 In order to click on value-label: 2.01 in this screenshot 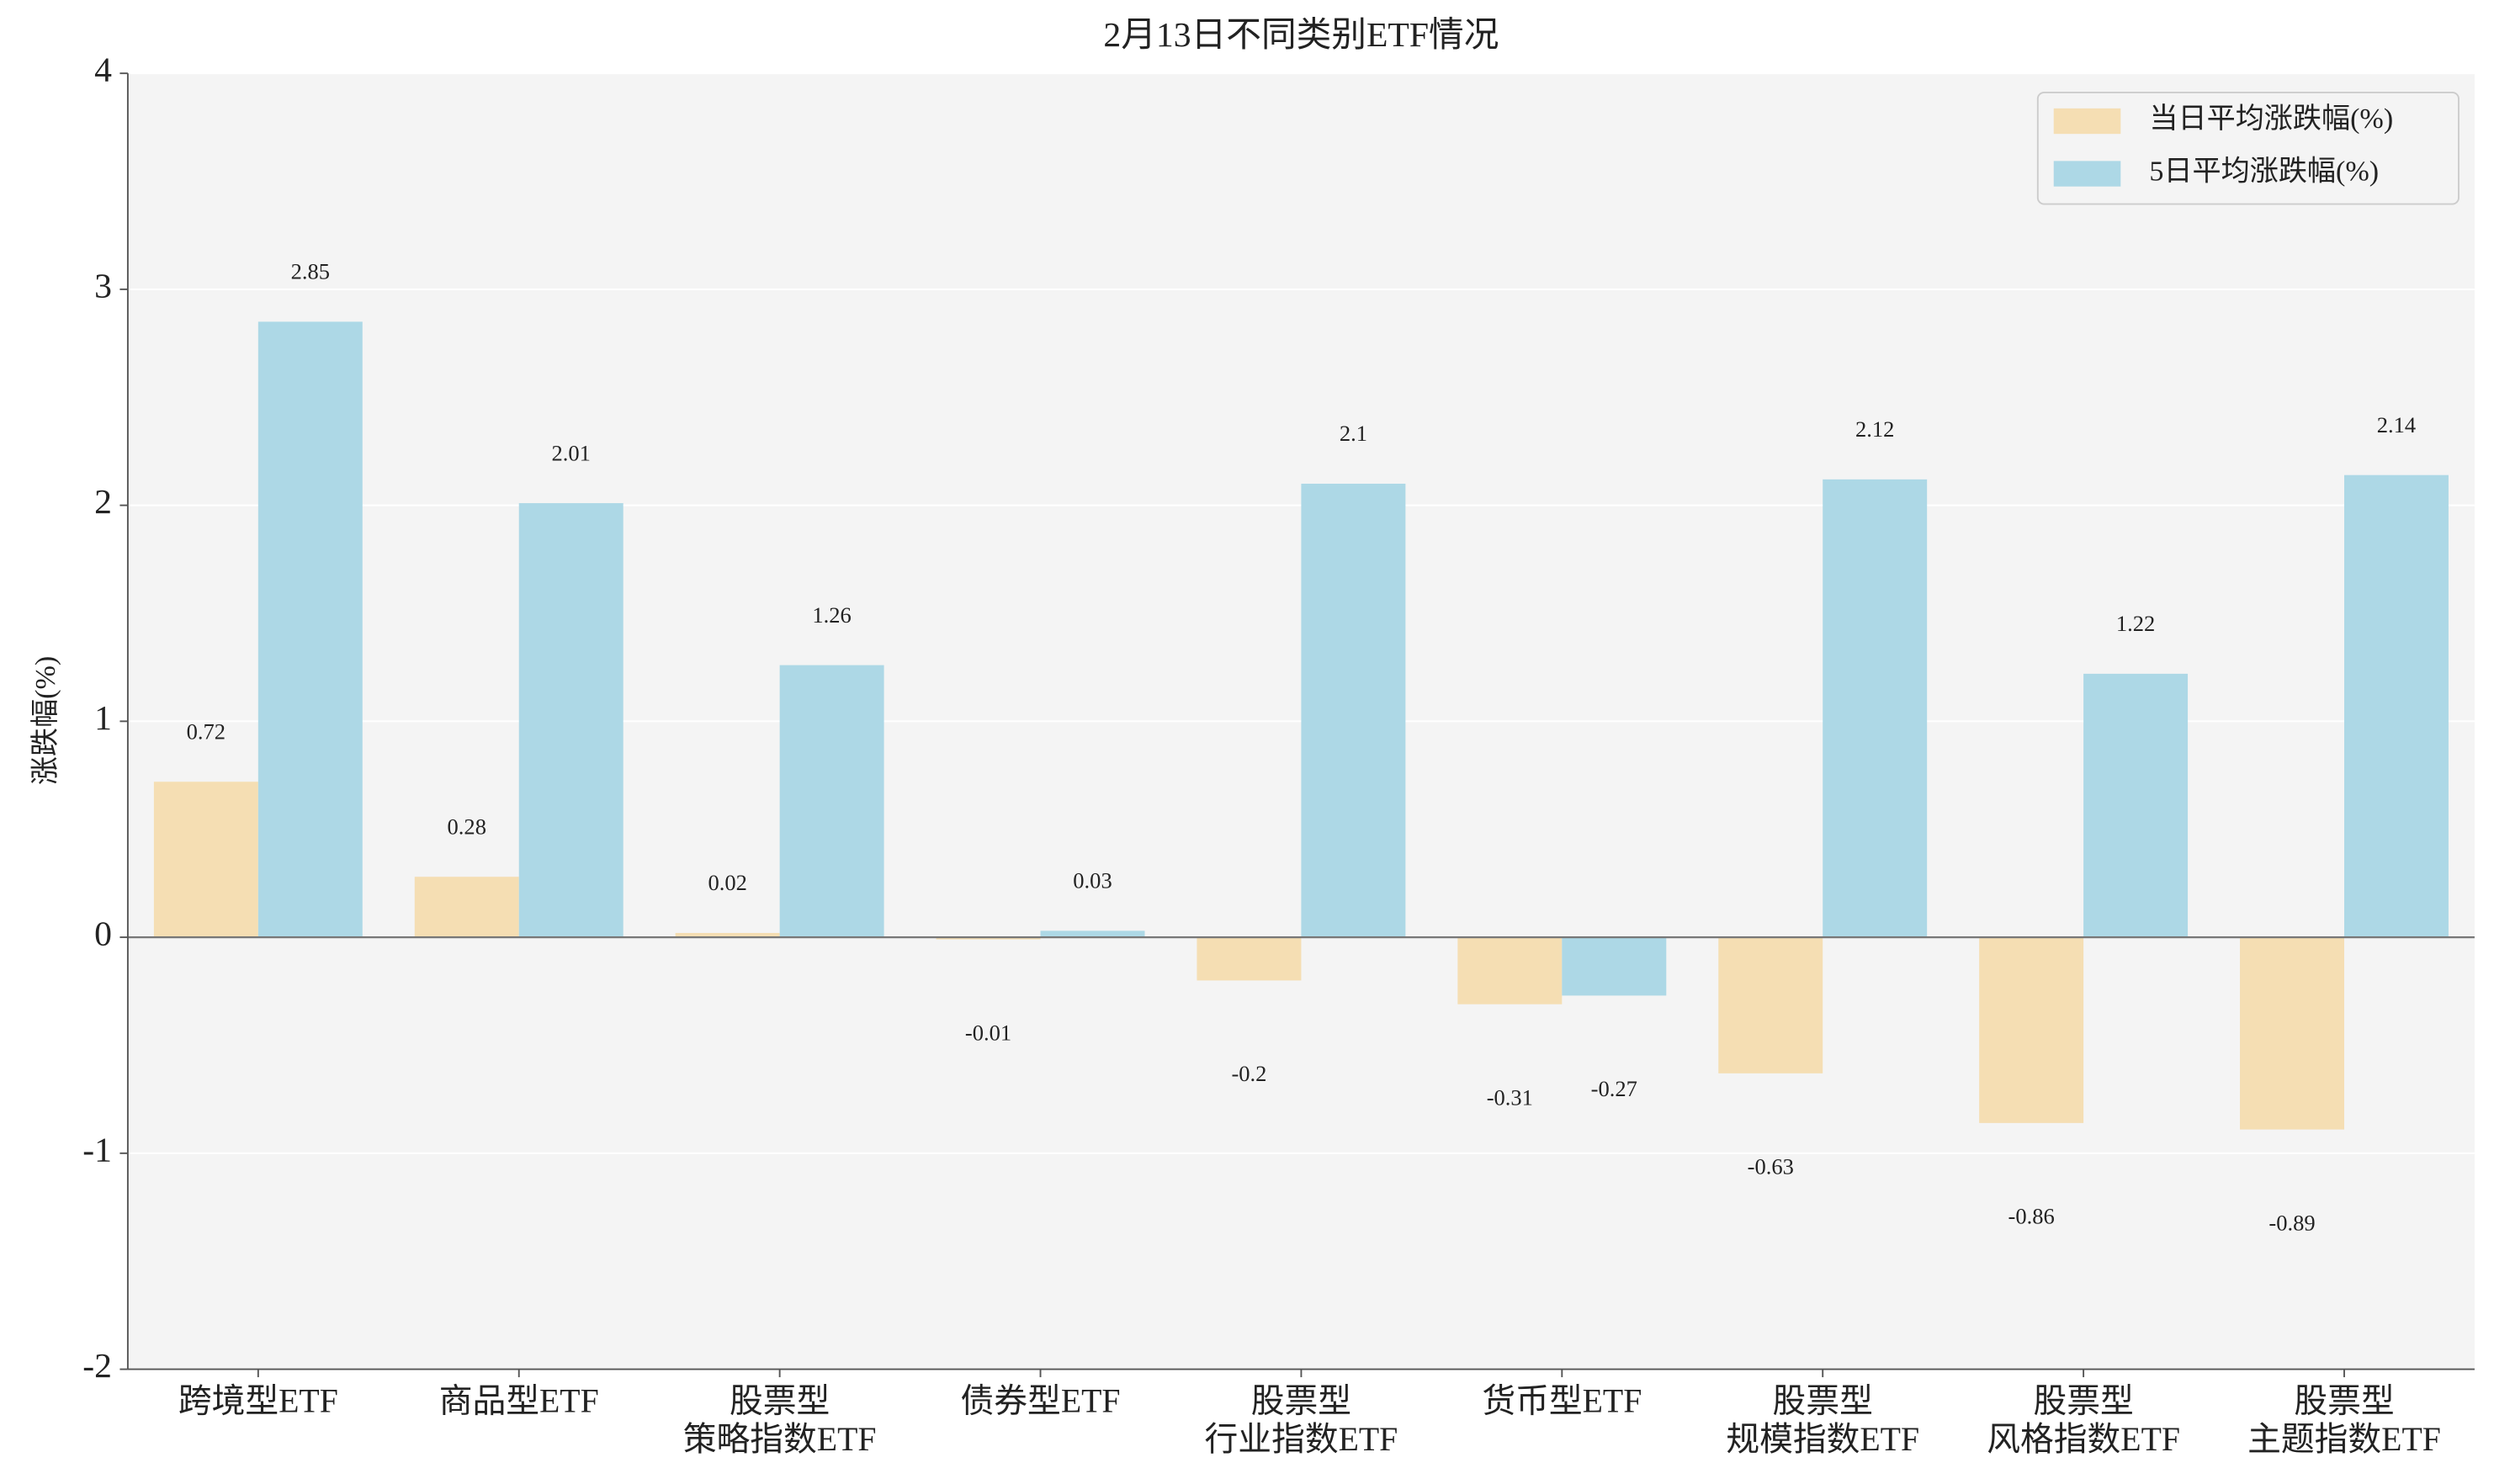, I will do `click(572, 452)`.